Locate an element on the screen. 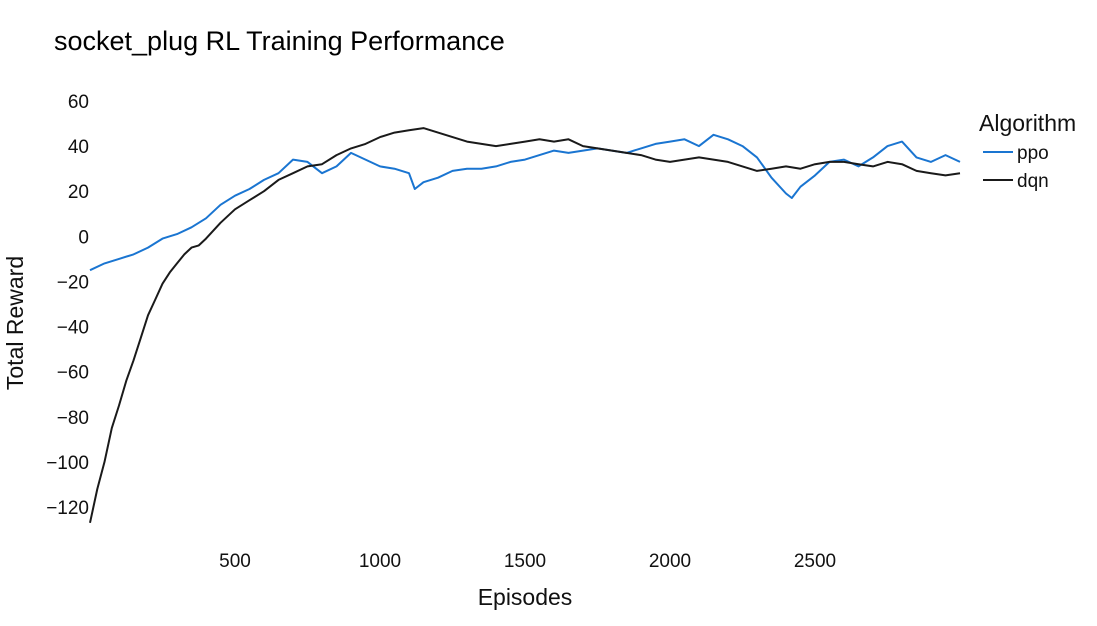  legend-title: Algorithm is located at coordinates (1027, 123).